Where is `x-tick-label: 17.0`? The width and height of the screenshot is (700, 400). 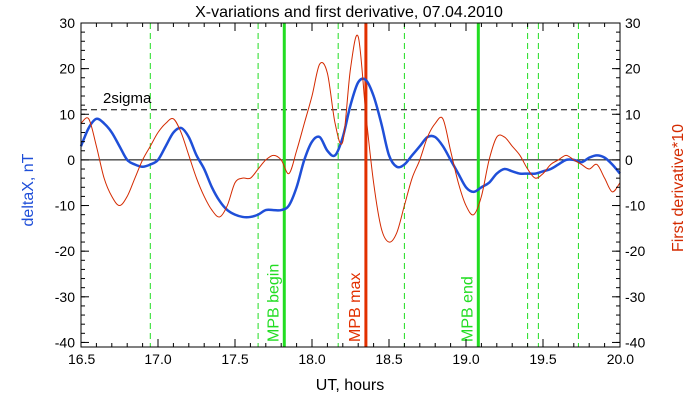
x-tick-label: 17.0 is located at coordinates (157, 359).